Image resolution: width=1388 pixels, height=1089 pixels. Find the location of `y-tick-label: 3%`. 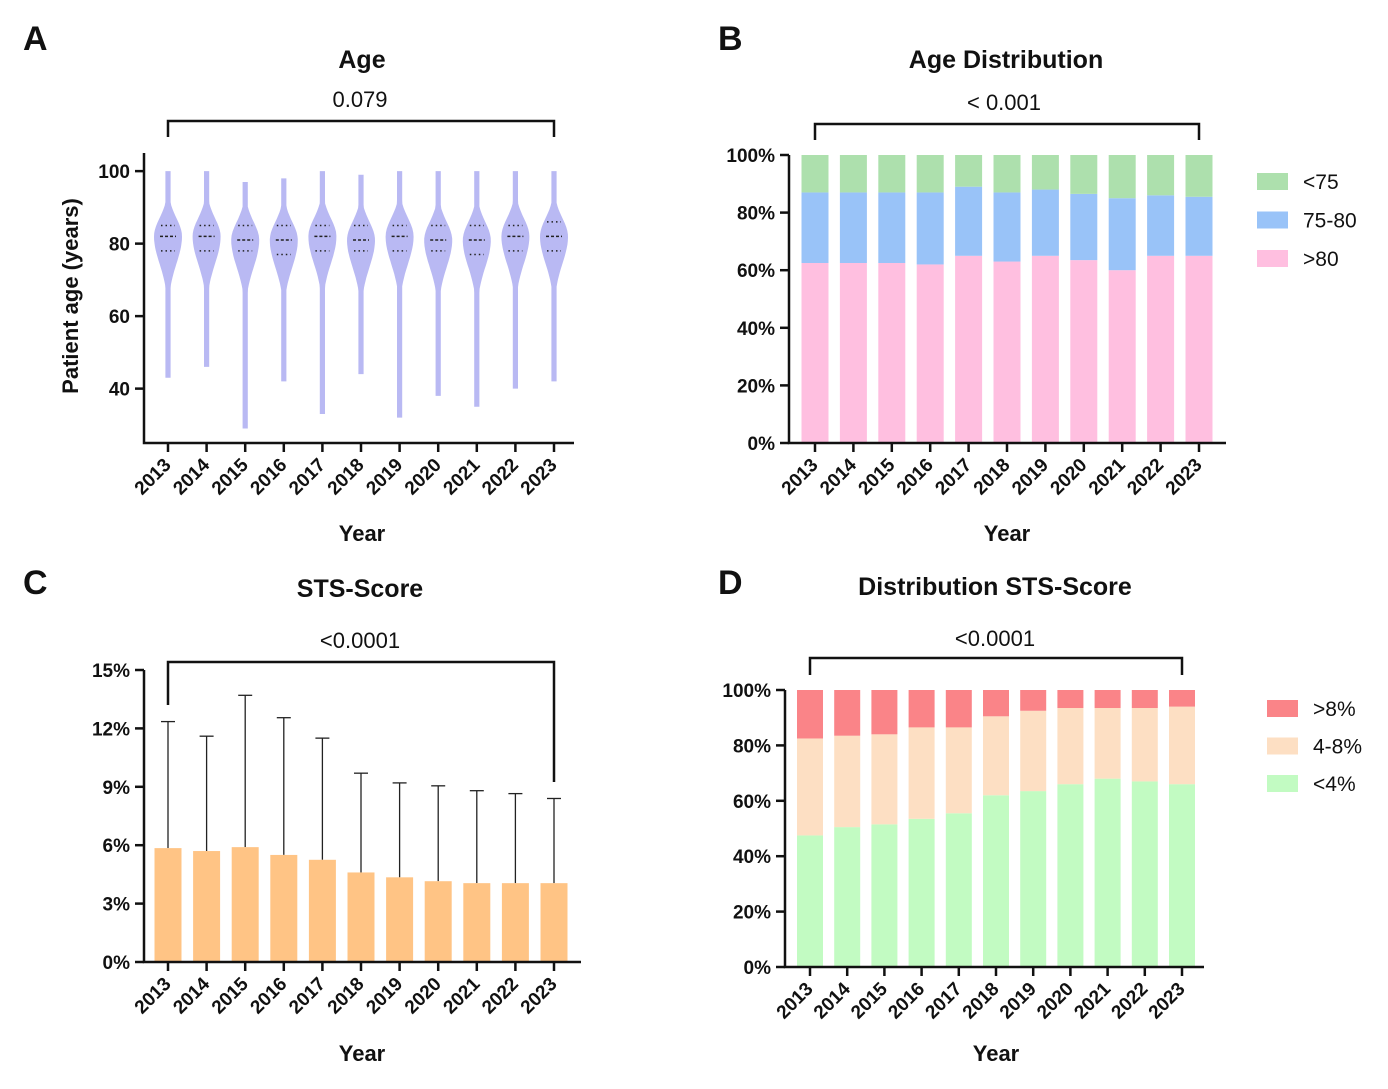

y-tick-label: 3% is located at coordinates (117, 905).